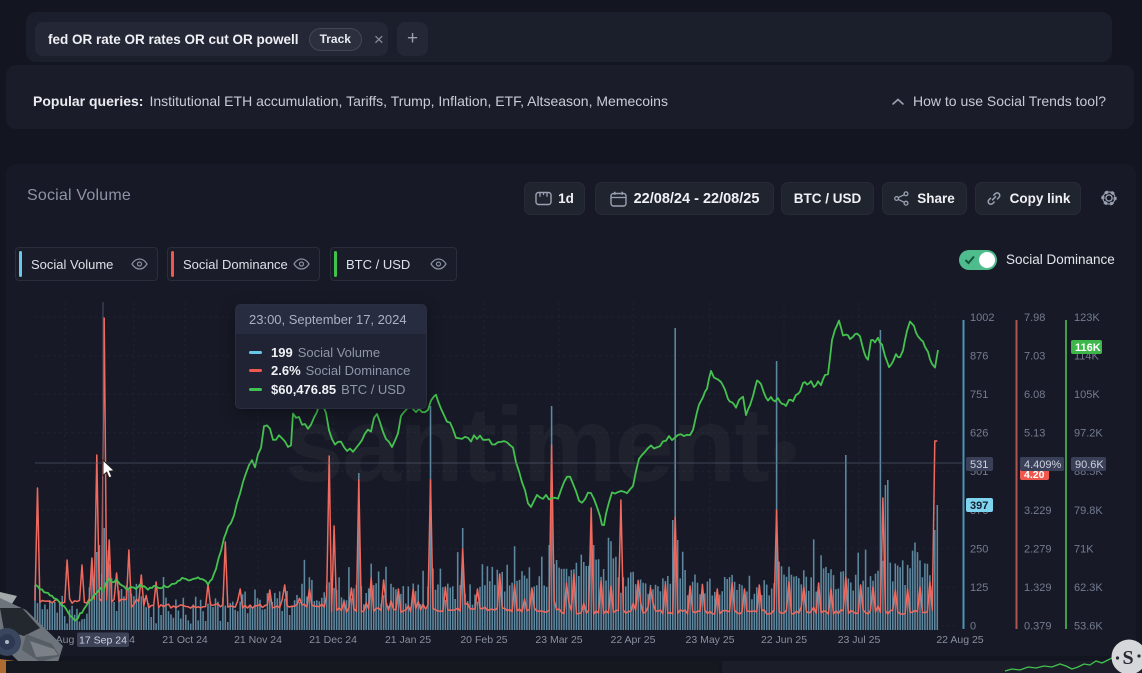 This screenshot has width=1142, height=673. I want to click on svg-text: 7.98, so click(1034, 318).